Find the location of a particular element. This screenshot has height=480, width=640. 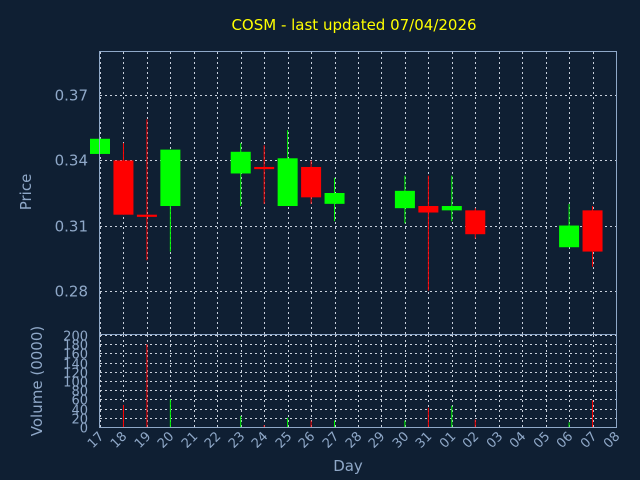

volume-tick-label: 0 is located at coordinates (84, 429).